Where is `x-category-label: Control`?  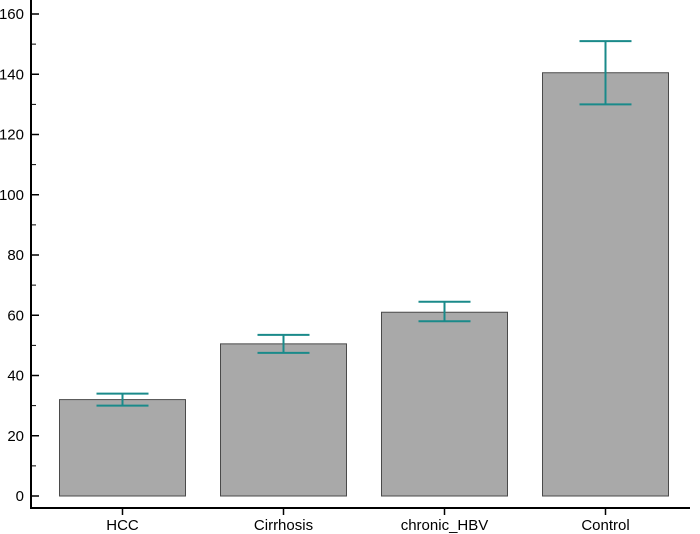
x-category-label: Control is located at coordinates (605, 525).